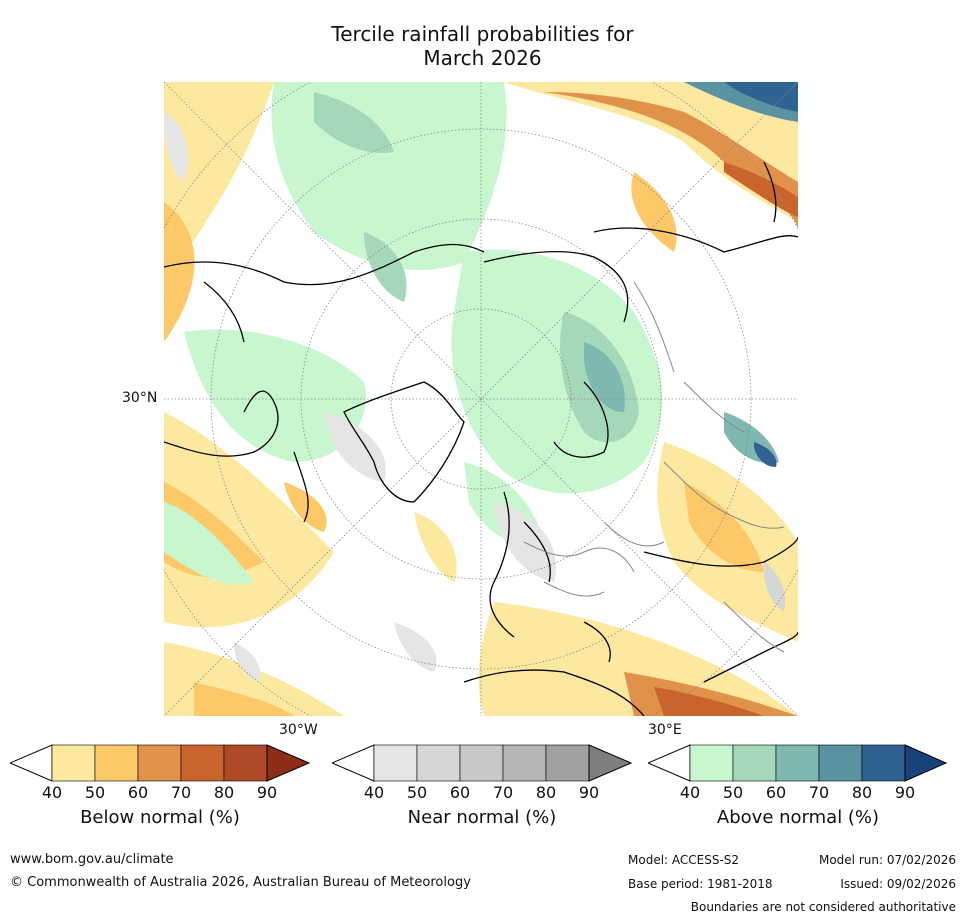 The width and height of the screenshot is (965, 919). What do you see at coordinates (482, 793) in the screenshot?
I see `near-normal-ticks: 40 50 60 70 80 90` at bounding box center [482, 793].